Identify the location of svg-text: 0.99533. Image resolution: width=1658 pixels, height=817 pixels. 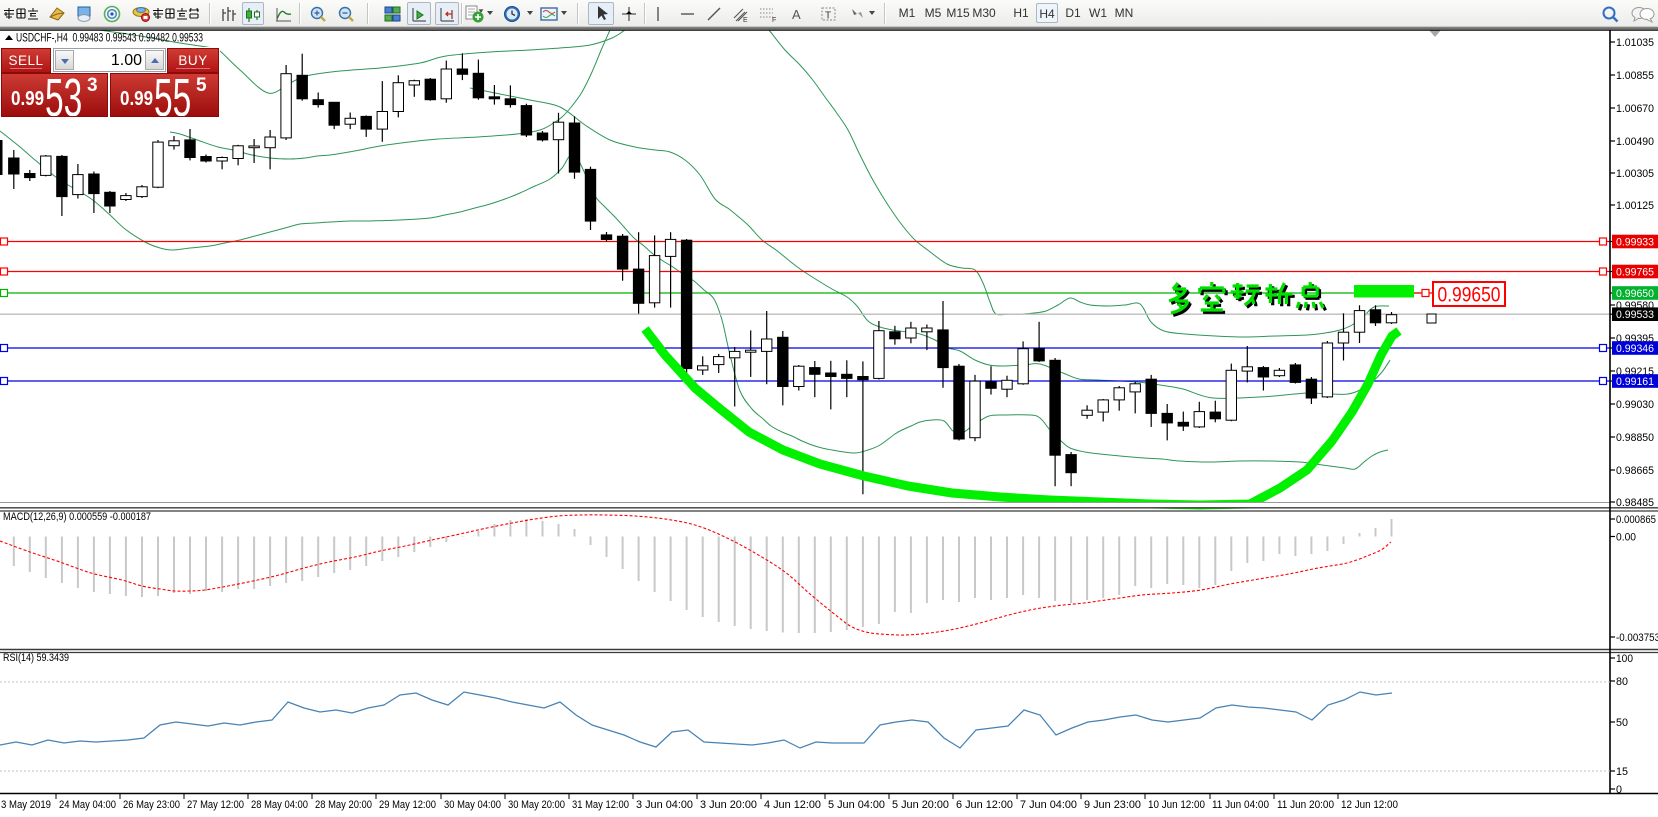
(1635, 315).